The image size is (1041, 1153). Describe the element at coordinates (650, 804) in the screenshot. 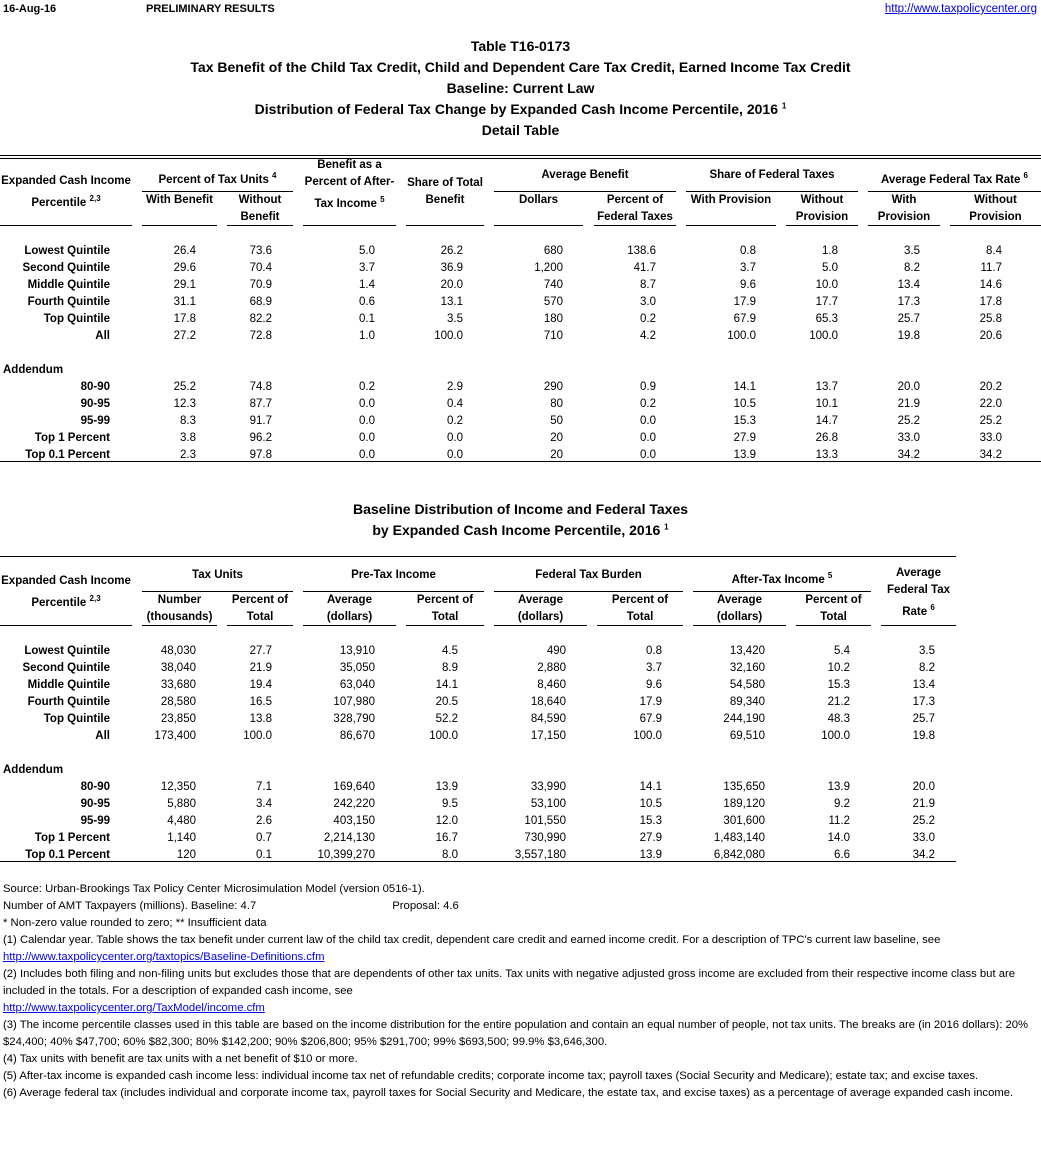

I see `table-cell: 10.5` at that location.